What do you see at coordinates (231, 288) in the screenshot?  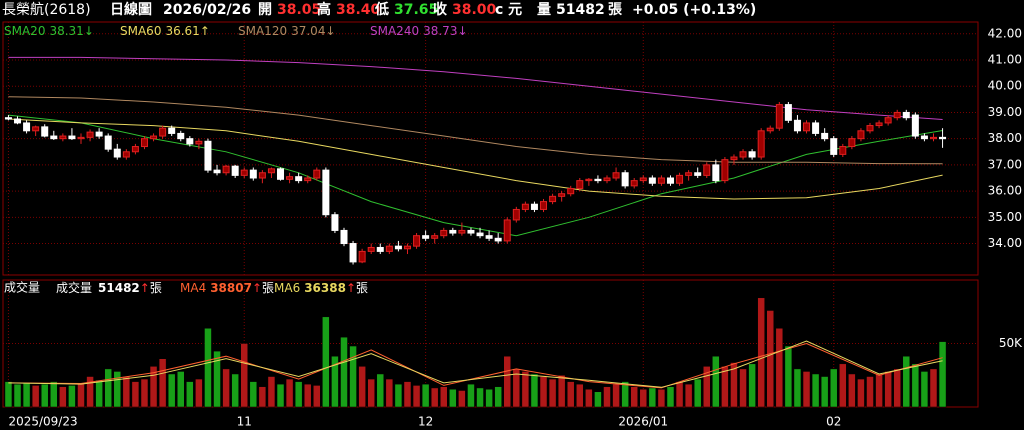 I see `legend-value: 38807` at bounding box center [231, 288].